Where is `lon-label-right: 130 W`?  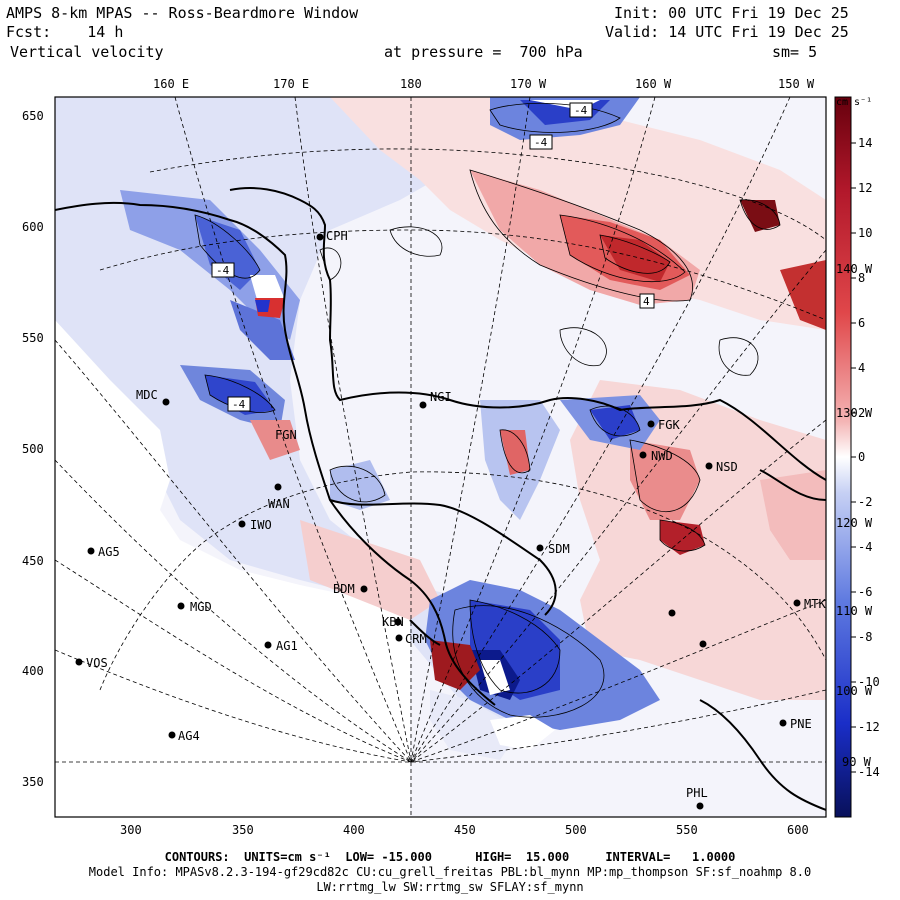
lon-label-right: 130 W is located at coordinates (854, 413).